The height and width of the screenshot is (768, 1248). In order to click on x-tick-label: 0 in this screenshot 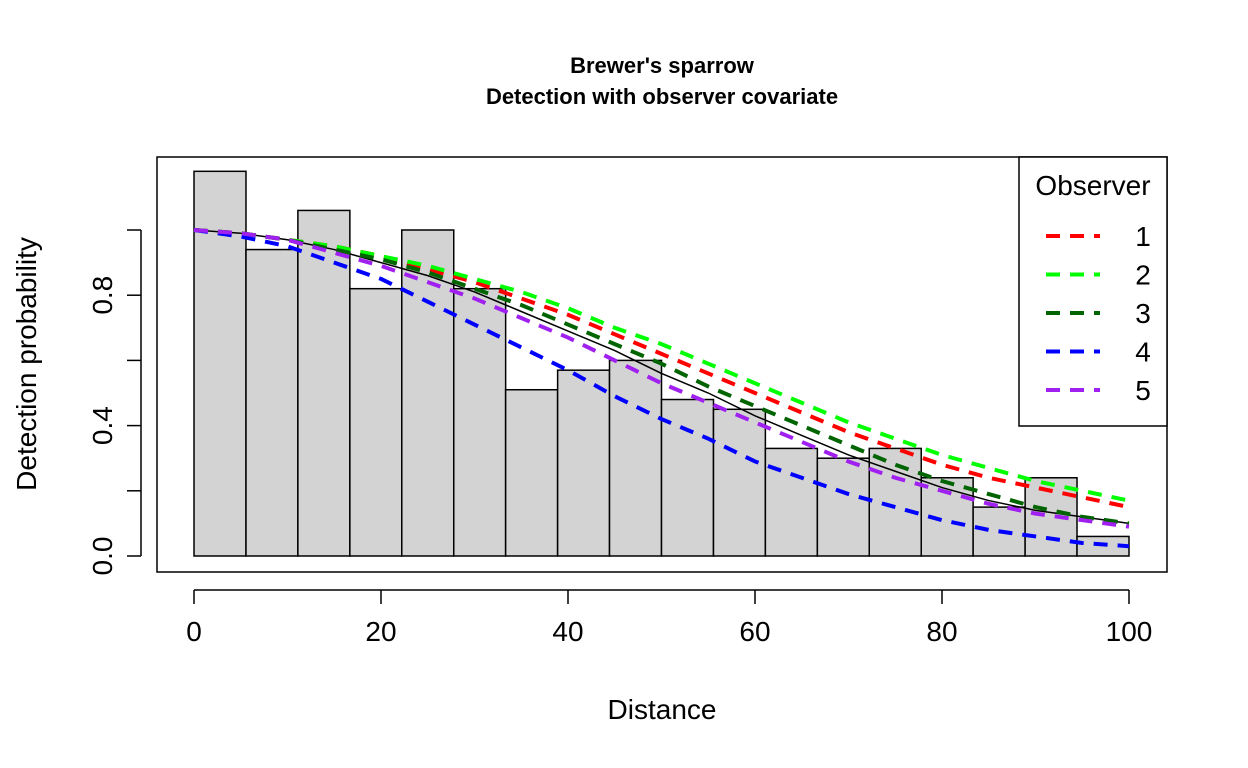, I will do `click(194, 631)`.